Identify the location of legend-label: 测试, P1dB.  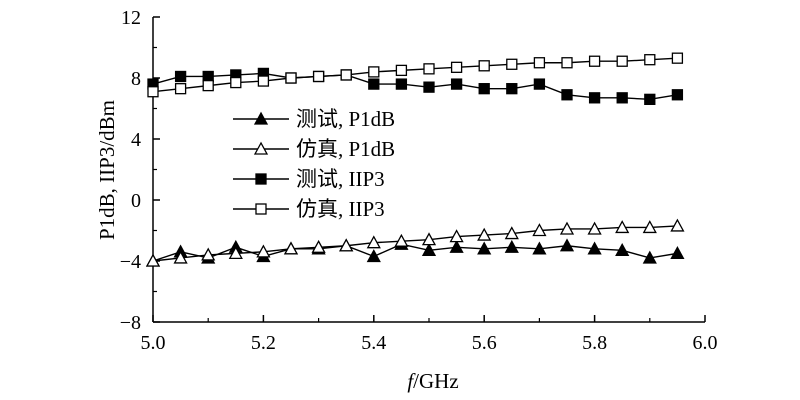
(345, 119).